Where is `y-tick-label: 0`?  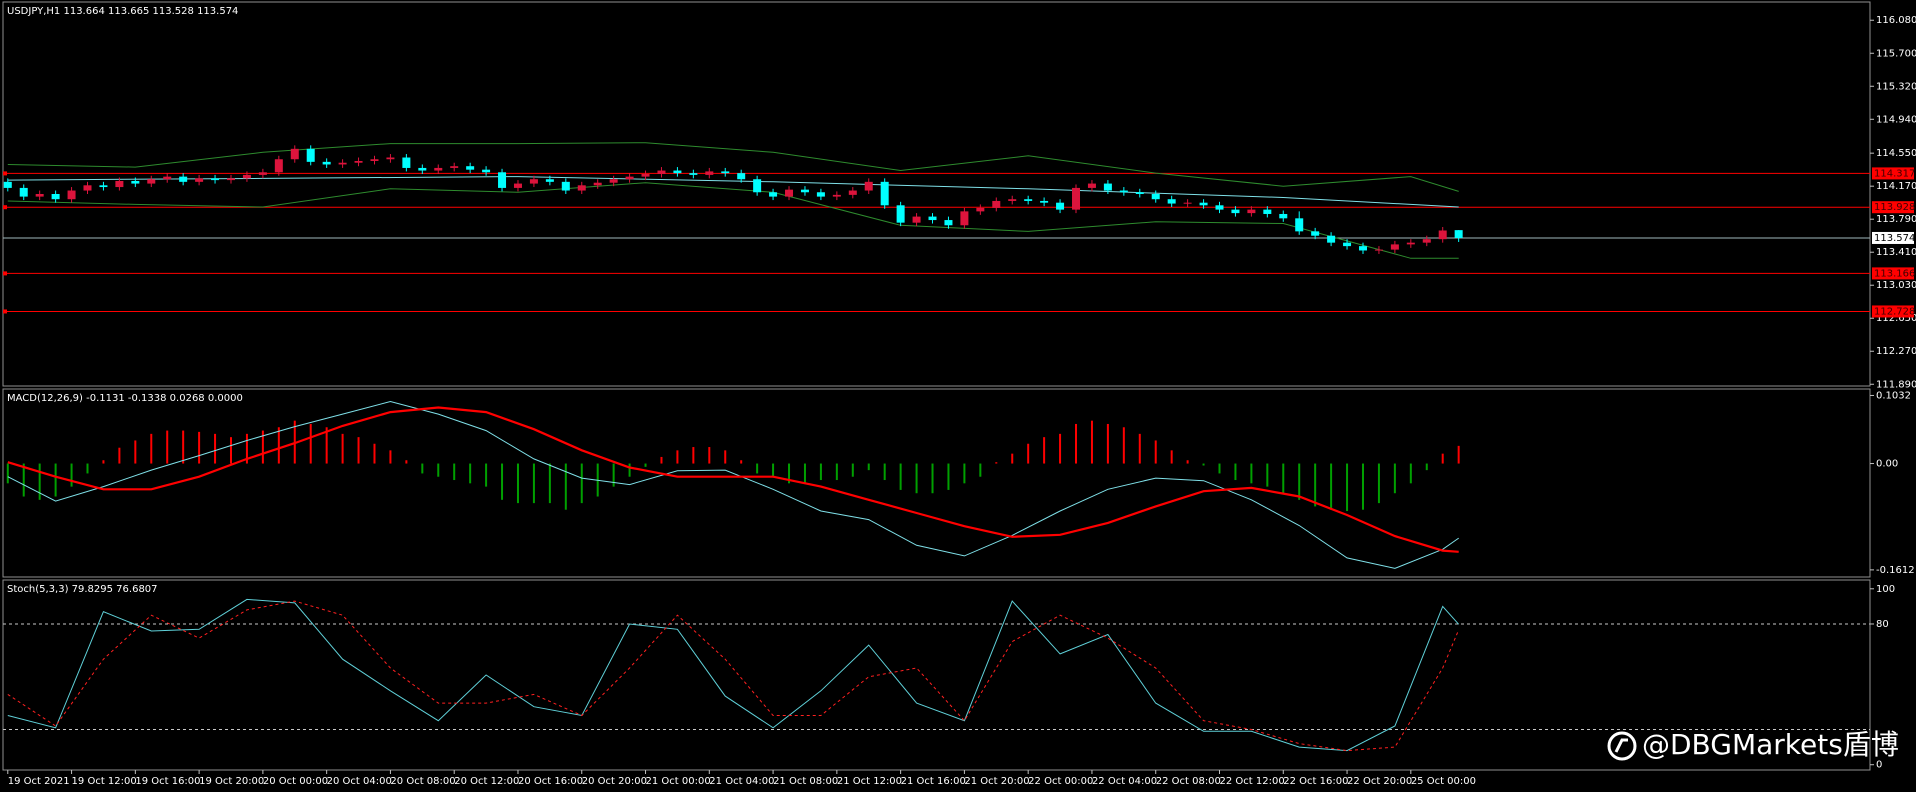
y-tick-label: 0 is located at coordinates (1879, 765).